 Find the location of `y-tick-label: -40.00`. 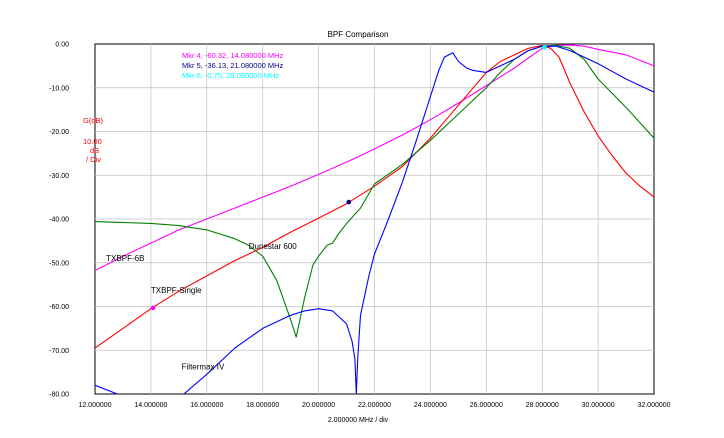

y-tick-label: -40.00 is located at coordinates (59, 220).